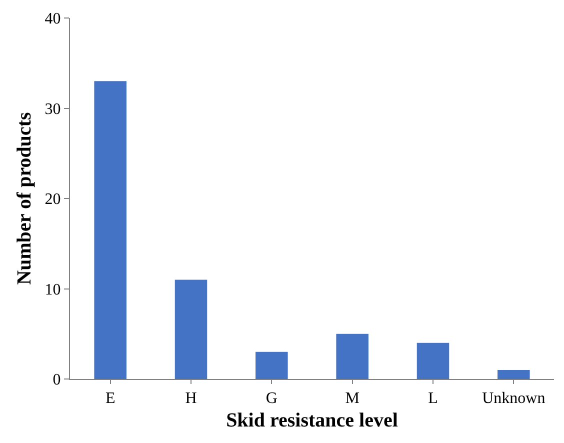  What do you see at coordinates (272, 399) in the screenshot?
I see `x-tick-label: G` at bounding box center [272, 399].